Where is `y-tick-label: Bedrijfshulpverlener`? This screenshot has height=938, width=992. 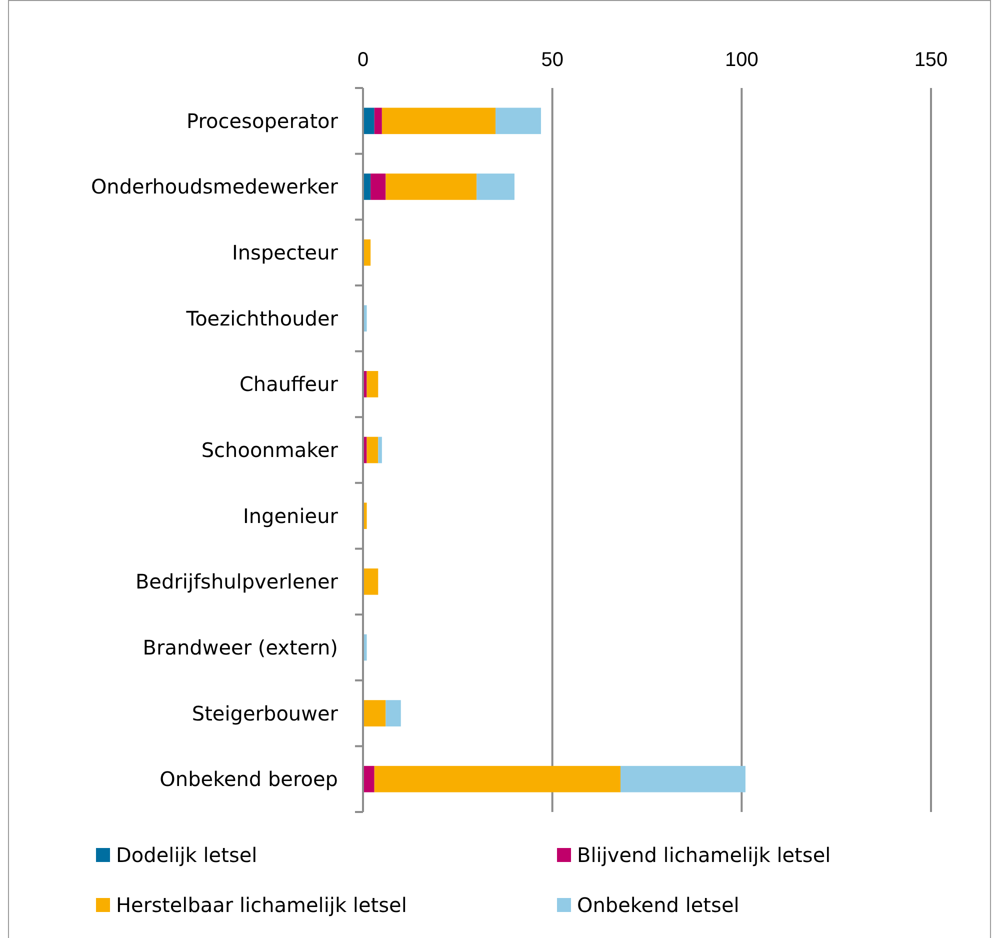 y-tick-label: Bedrijfshulpverlener is located at coordinates (237, 582).